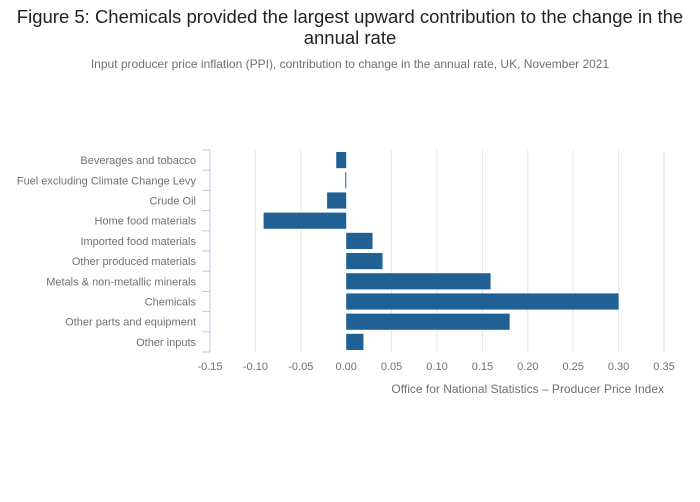  Describe the element at coordinates (138, 242) in the screenshot. I see `category-label: Imported food materials` at that location.